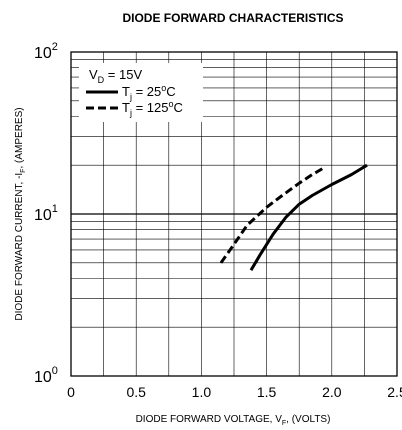 This screenshot has height=430, width=402. Describe the element at coordinates (20, 213) in the screenshot. I see `y-axis-label: DIODE FORWARD CURRENT, -IF, (AMPERES)` at that location.